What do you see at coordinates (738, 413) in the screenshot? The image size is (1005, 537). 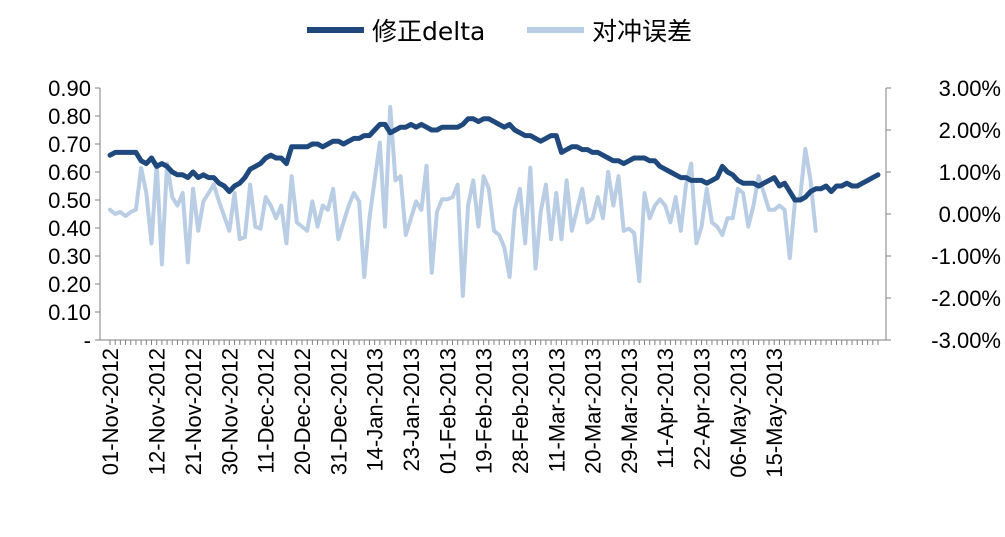 I see `x-tick-label: 06-May-2013` at bounding box center [738, 413].